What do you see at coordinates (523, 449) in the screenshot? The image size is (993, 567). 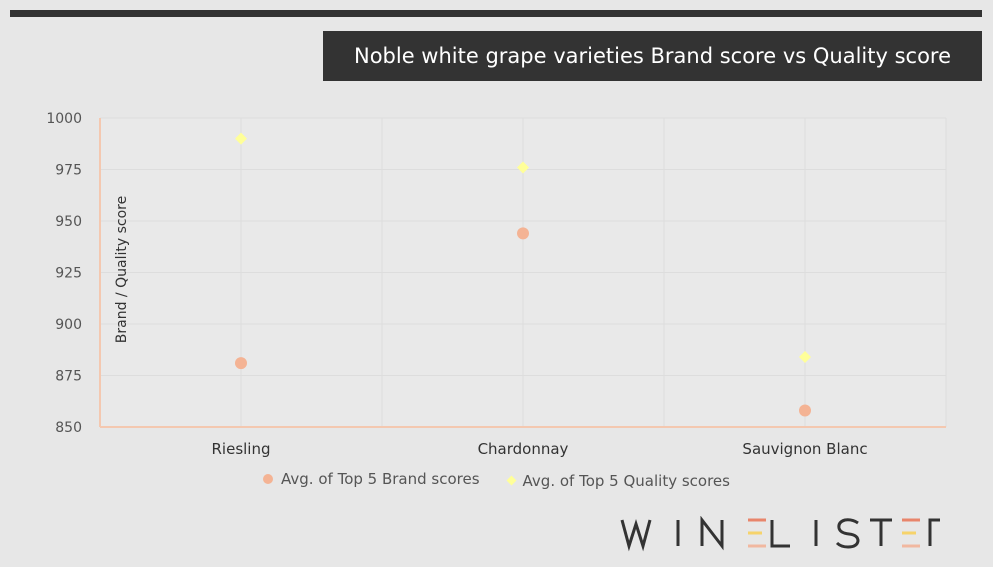 I see `x-category-label: Chardonnay` at bounding box center [523, 449].